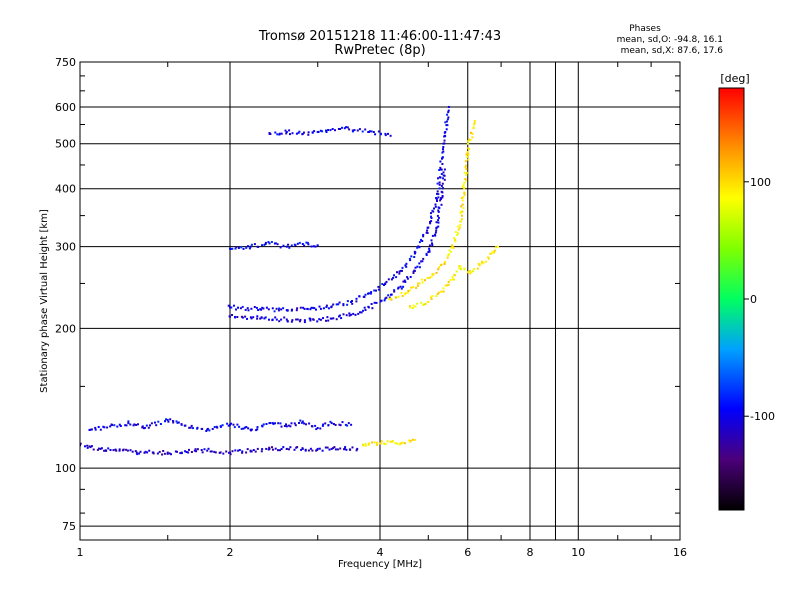  Describe the element at coordinates (670, 40) in the screenshot. I see `phases-o-stats: mean, sd,O: -94.8, 16.1` at that location.